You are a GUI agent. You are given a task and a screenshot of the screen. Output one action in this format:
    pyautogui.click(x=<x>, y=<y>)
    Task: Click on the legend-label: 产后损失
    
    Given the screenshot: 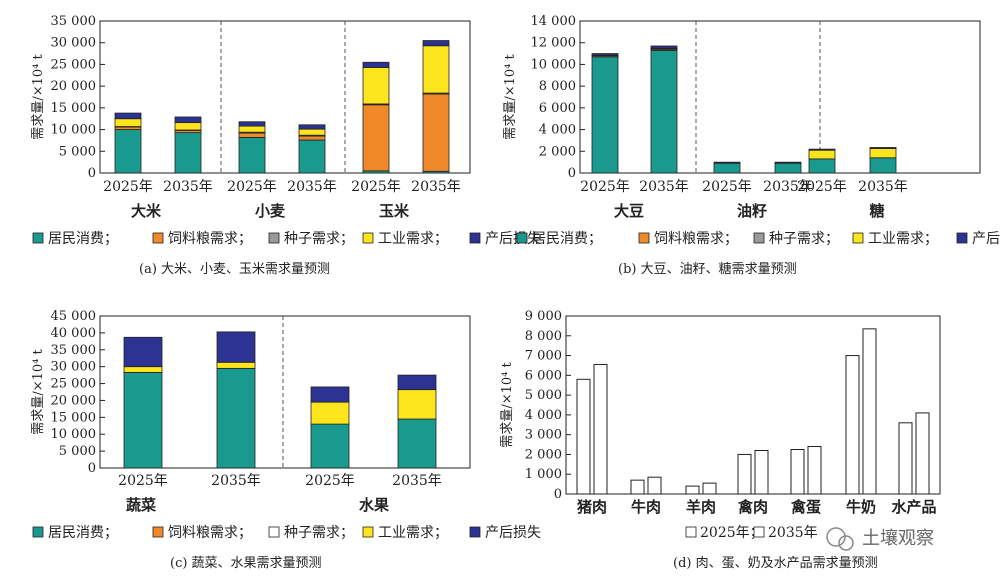 What is the action you would take?
    pyautogui.click(x=513, y=533)
    